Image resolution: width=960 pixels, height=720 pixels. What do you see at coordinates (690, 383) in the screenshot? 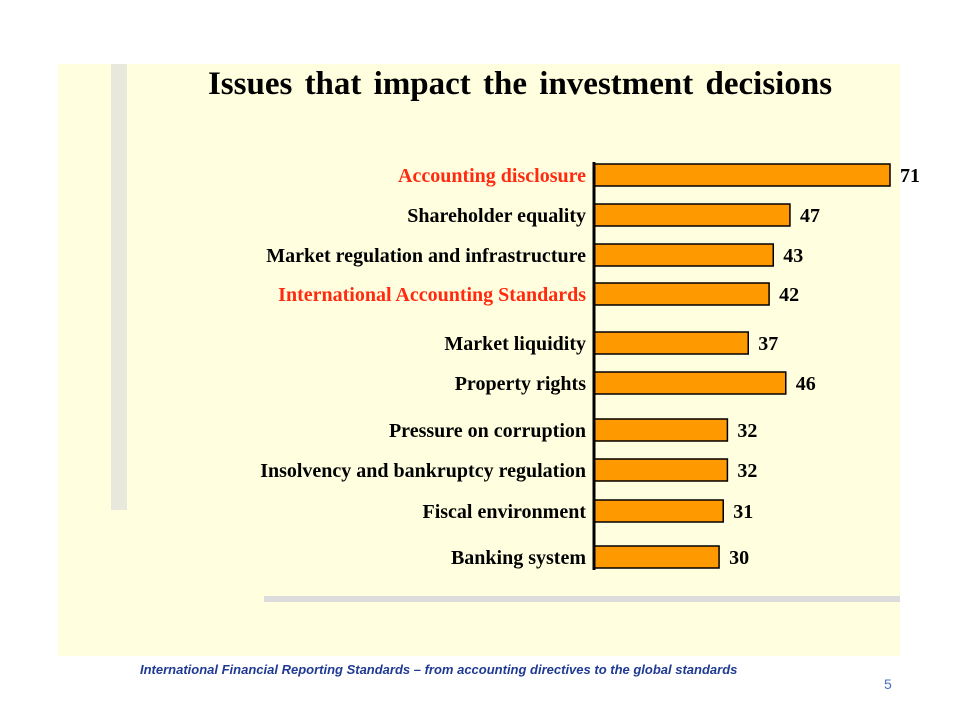
I see `bar-property-rights` at bounding box center [690, 383].